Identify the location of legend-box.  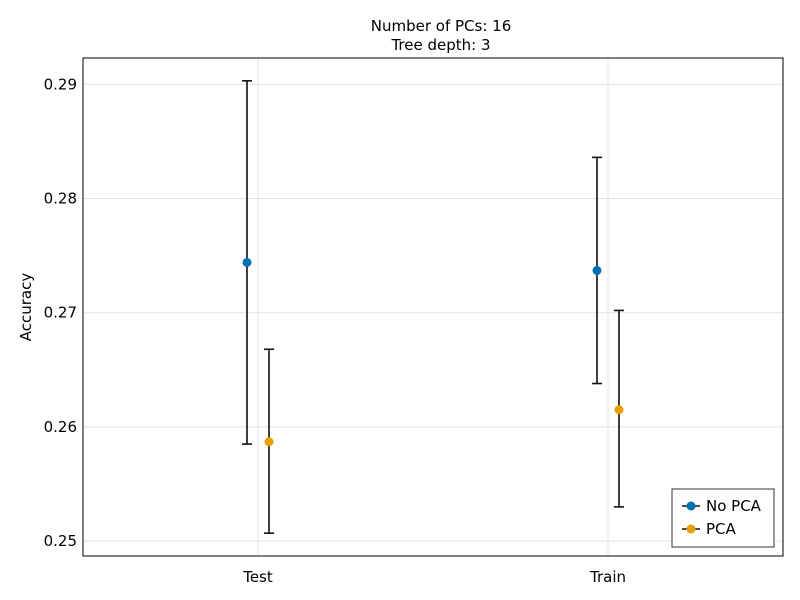
(723, 518).